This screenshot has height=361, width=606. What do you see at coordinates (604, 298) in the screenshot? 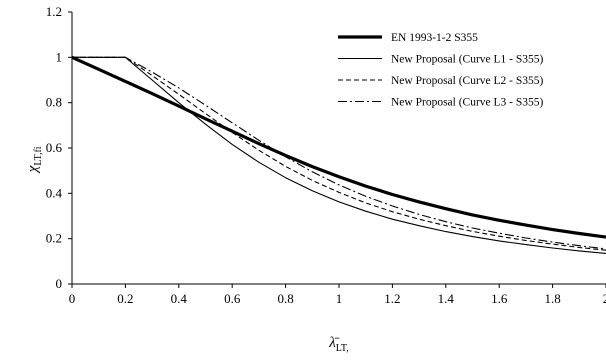
I see `x-tick-label: 2` at bounding box center [604, 298].